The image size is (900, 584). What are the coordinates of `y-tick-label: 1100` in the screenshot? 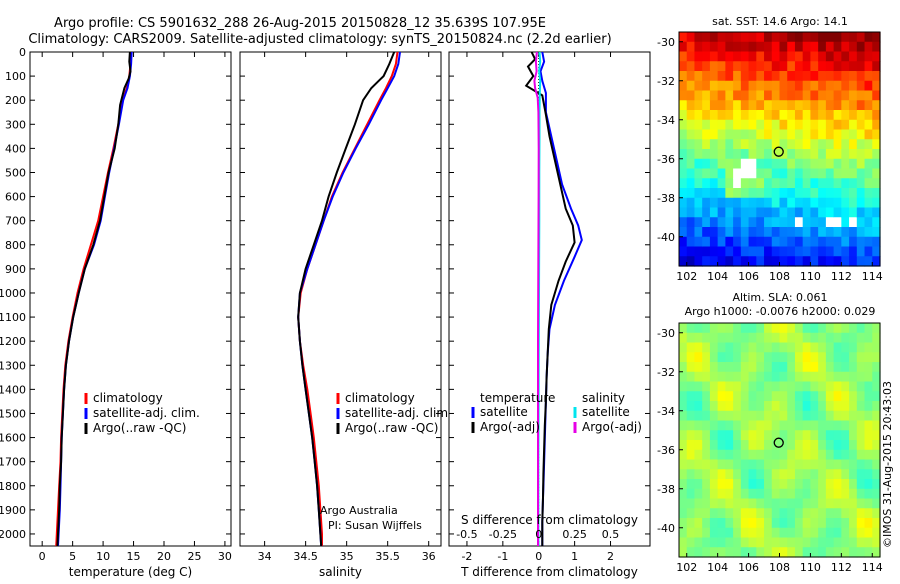 It's located at (13, 317).